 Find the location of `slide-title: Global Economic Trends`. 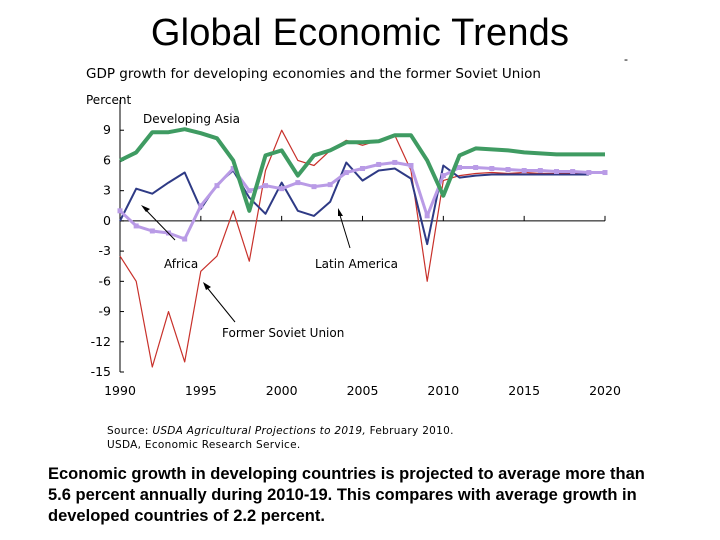

slide-title: Global Economic Trends is located at coordinates (360, 33).